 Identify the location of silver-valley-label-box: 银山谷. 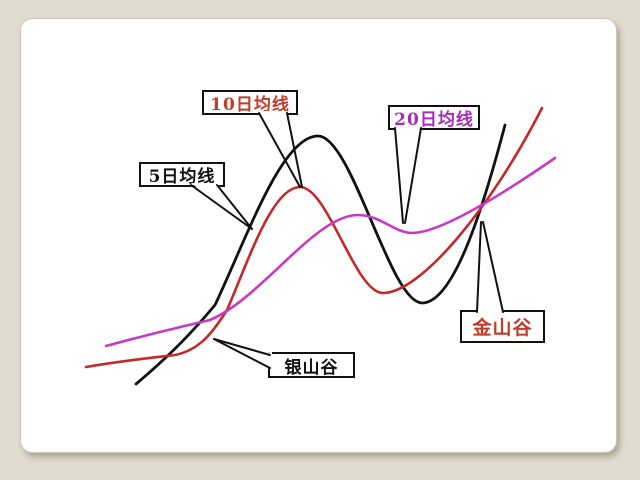
(311, 365).